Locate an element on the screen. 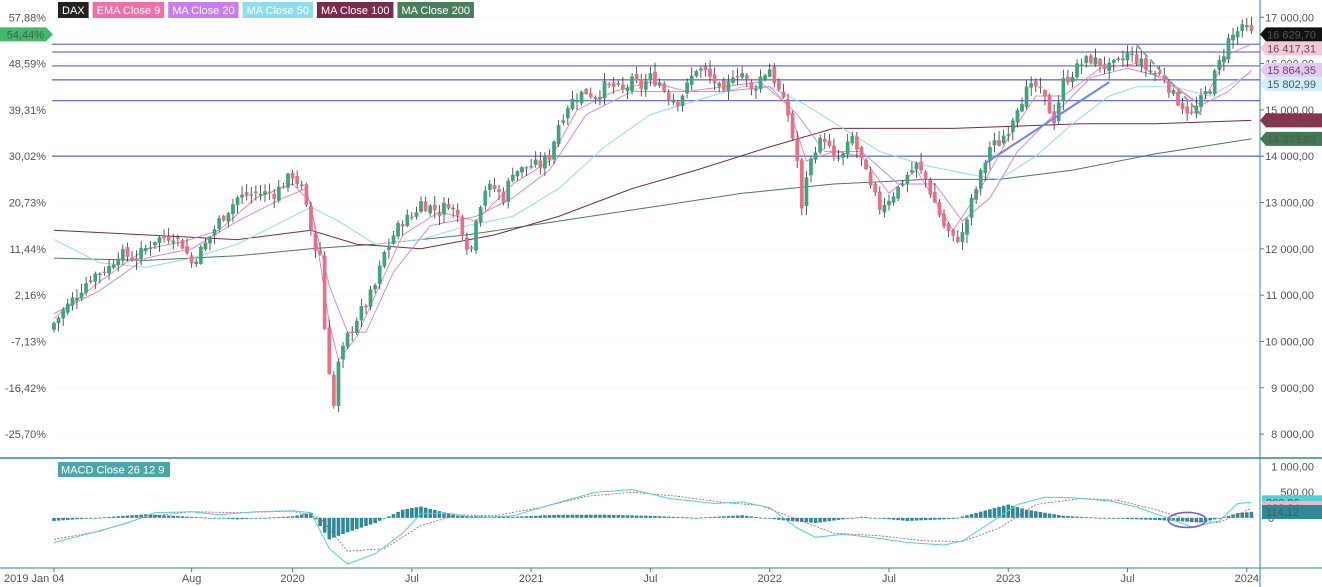 This screenshot has height=587, width=1322. legend-item: EMA Close 9 is located at coordinates (128, 10).